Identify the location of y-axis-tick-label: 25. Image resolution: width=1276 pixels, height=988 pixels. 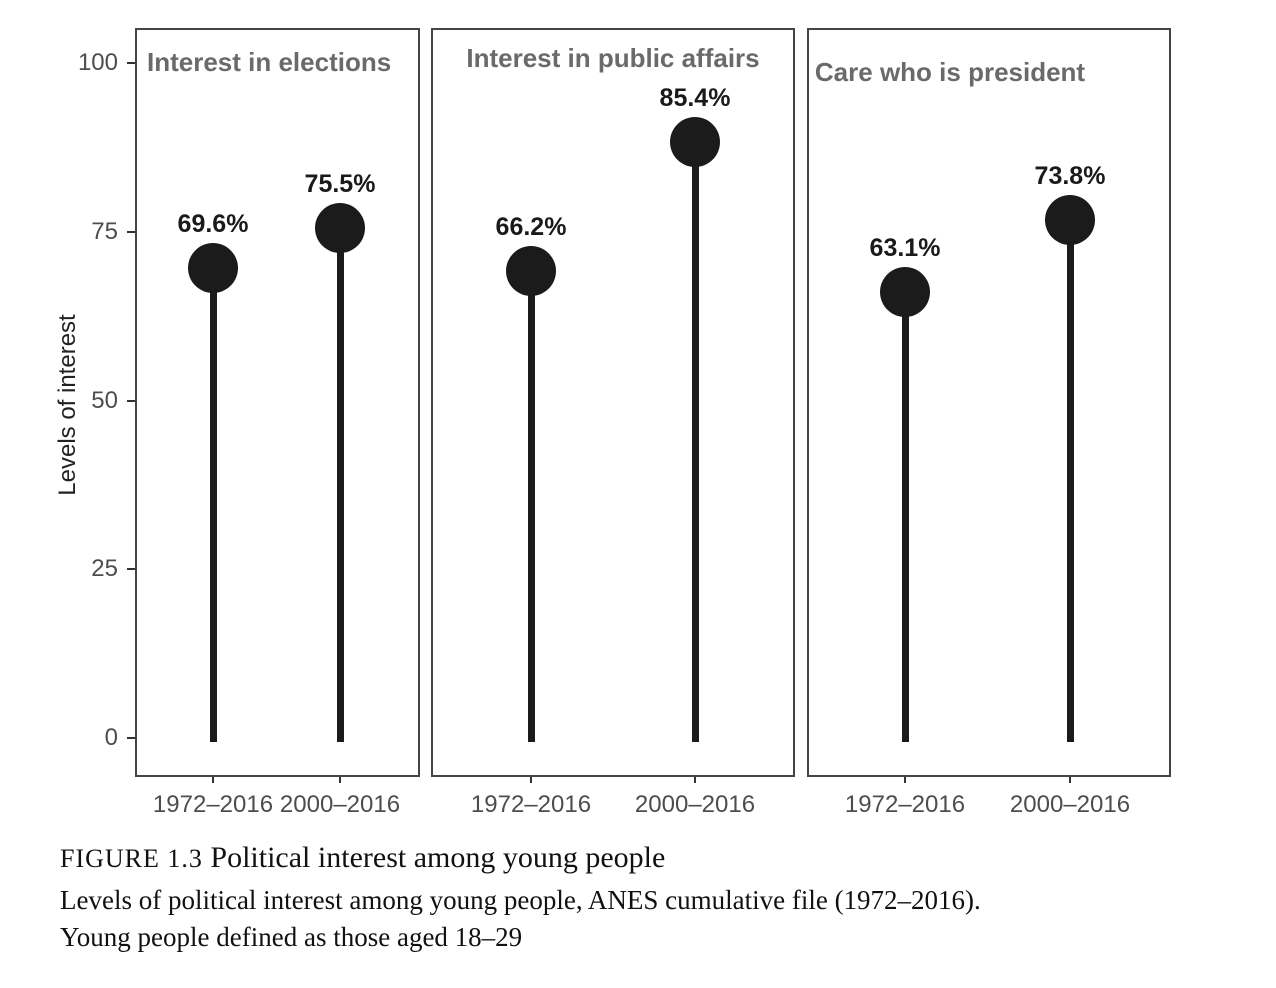
(104, 568).